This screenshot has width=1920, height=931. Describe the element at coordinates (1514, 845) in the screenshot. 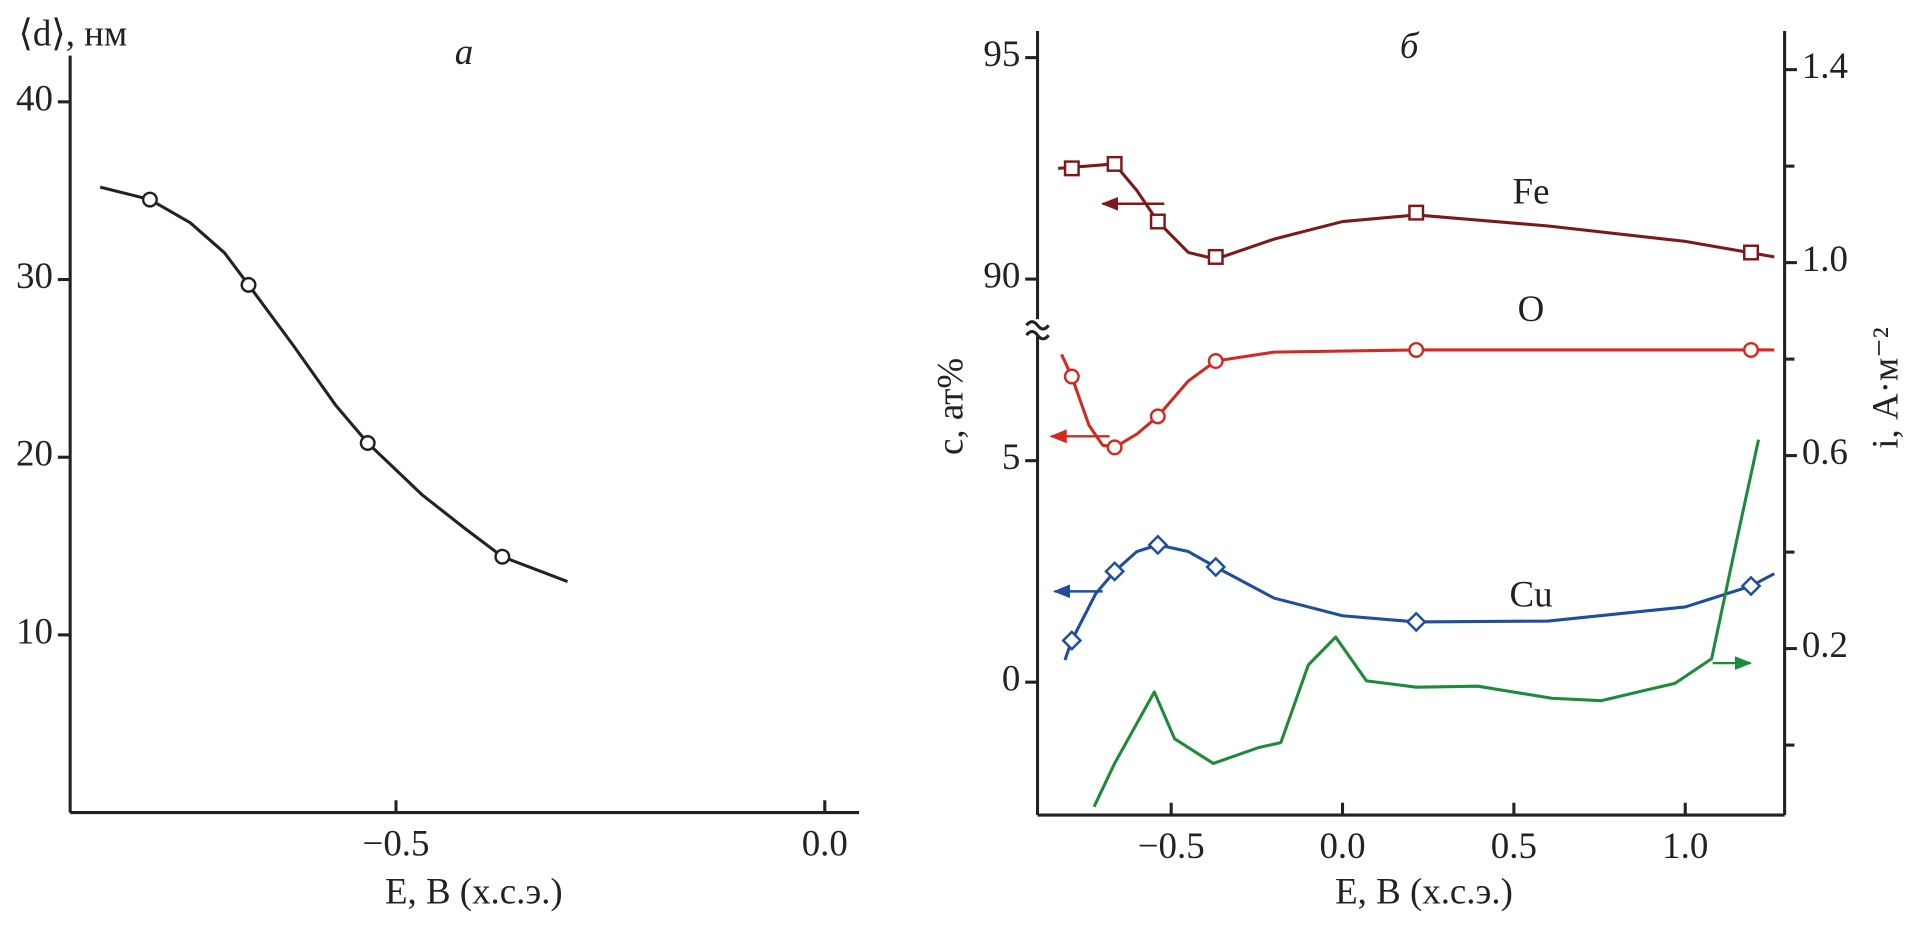

I see `x-tick-label: 0.5` at that location.